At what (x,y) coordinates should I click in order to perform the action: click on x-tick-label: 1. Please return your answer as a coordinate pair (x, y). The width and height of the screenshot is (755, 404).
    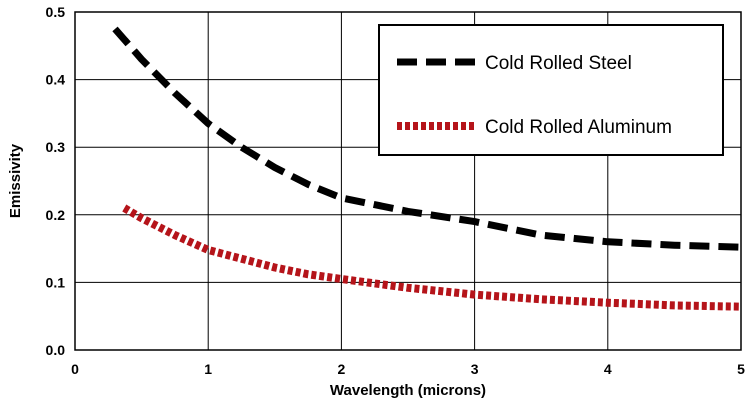
    Looking at the image, I should click on (208, 369).